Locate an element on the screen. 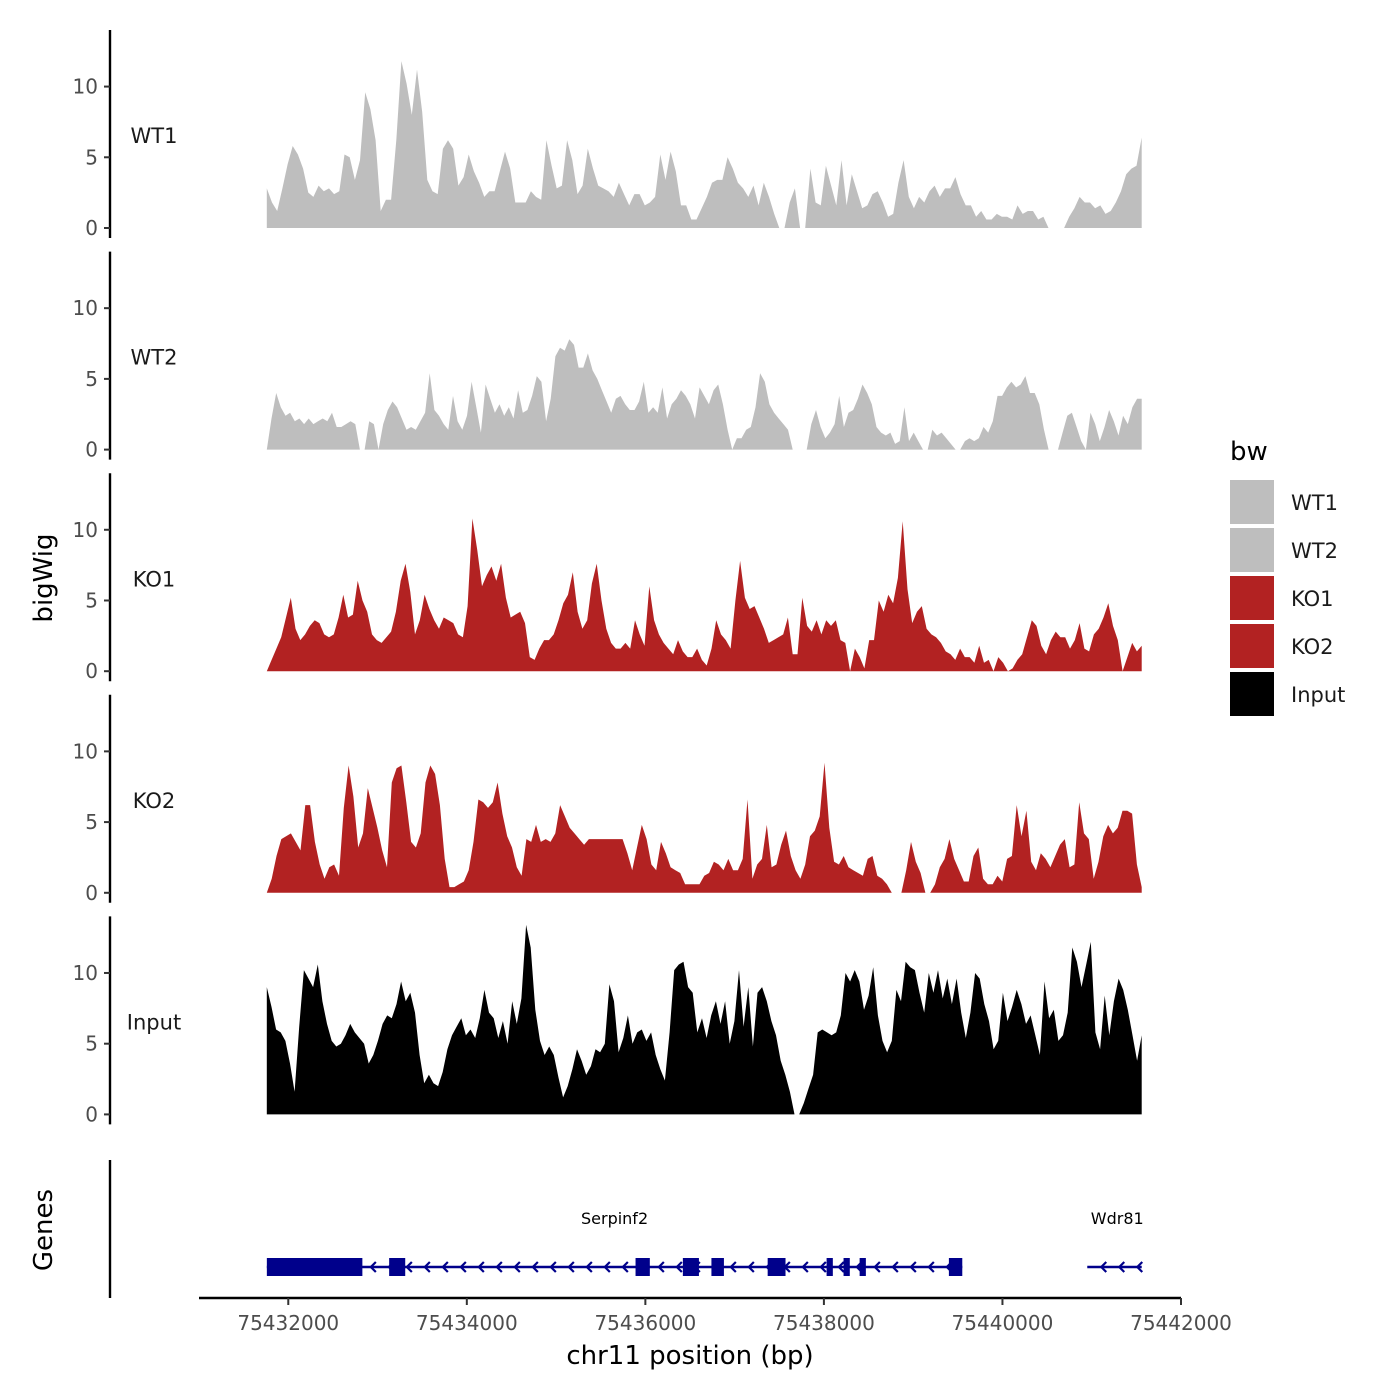 The height and width of the screenshot is (1400, 1400). coverage-area-input is located at coordinates (704, 1019).